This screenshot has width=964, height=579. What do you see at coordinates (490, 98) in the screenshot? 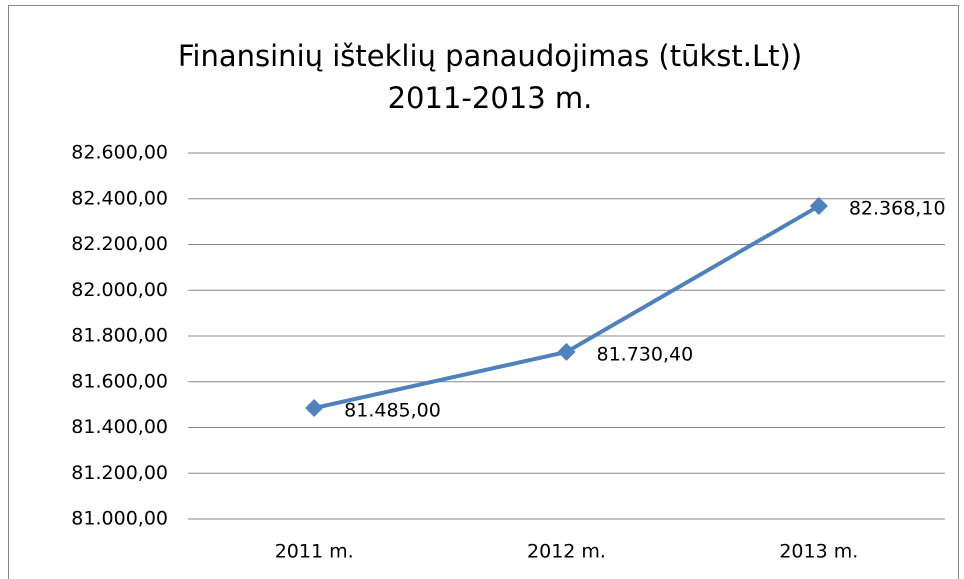
I see `chart-subtitle: 2011-2013 m.` at bounding box center [490, 98].